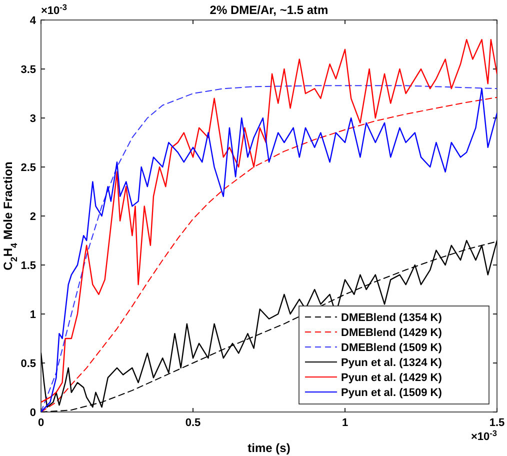  Describe the element at coordinates (391, 348) in the screenshot. I see `legend-label: DMEBlend (1509 K)` at that location.